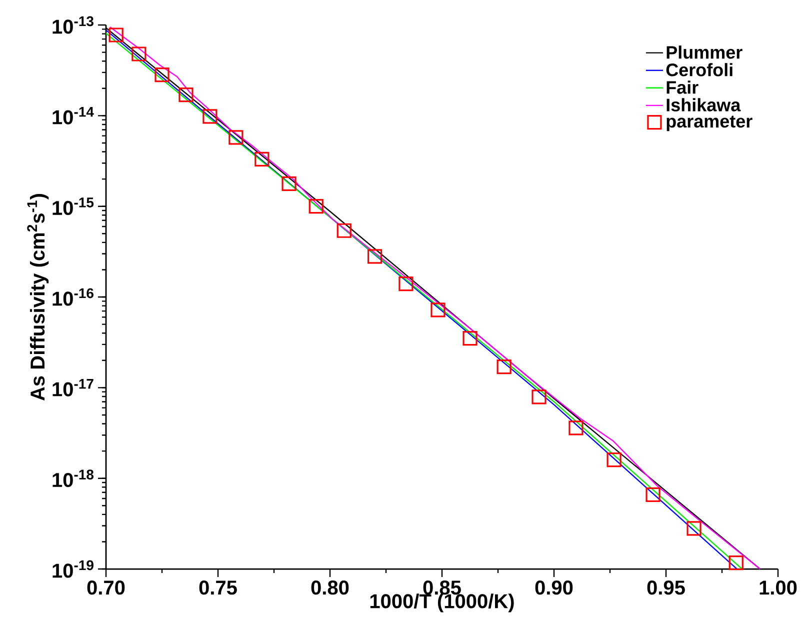 This screenshot has width=803, height=632. Describe the element at coordinates (330, 587) in the screenshot. I see `x-tick-label: 0.80` at that location.